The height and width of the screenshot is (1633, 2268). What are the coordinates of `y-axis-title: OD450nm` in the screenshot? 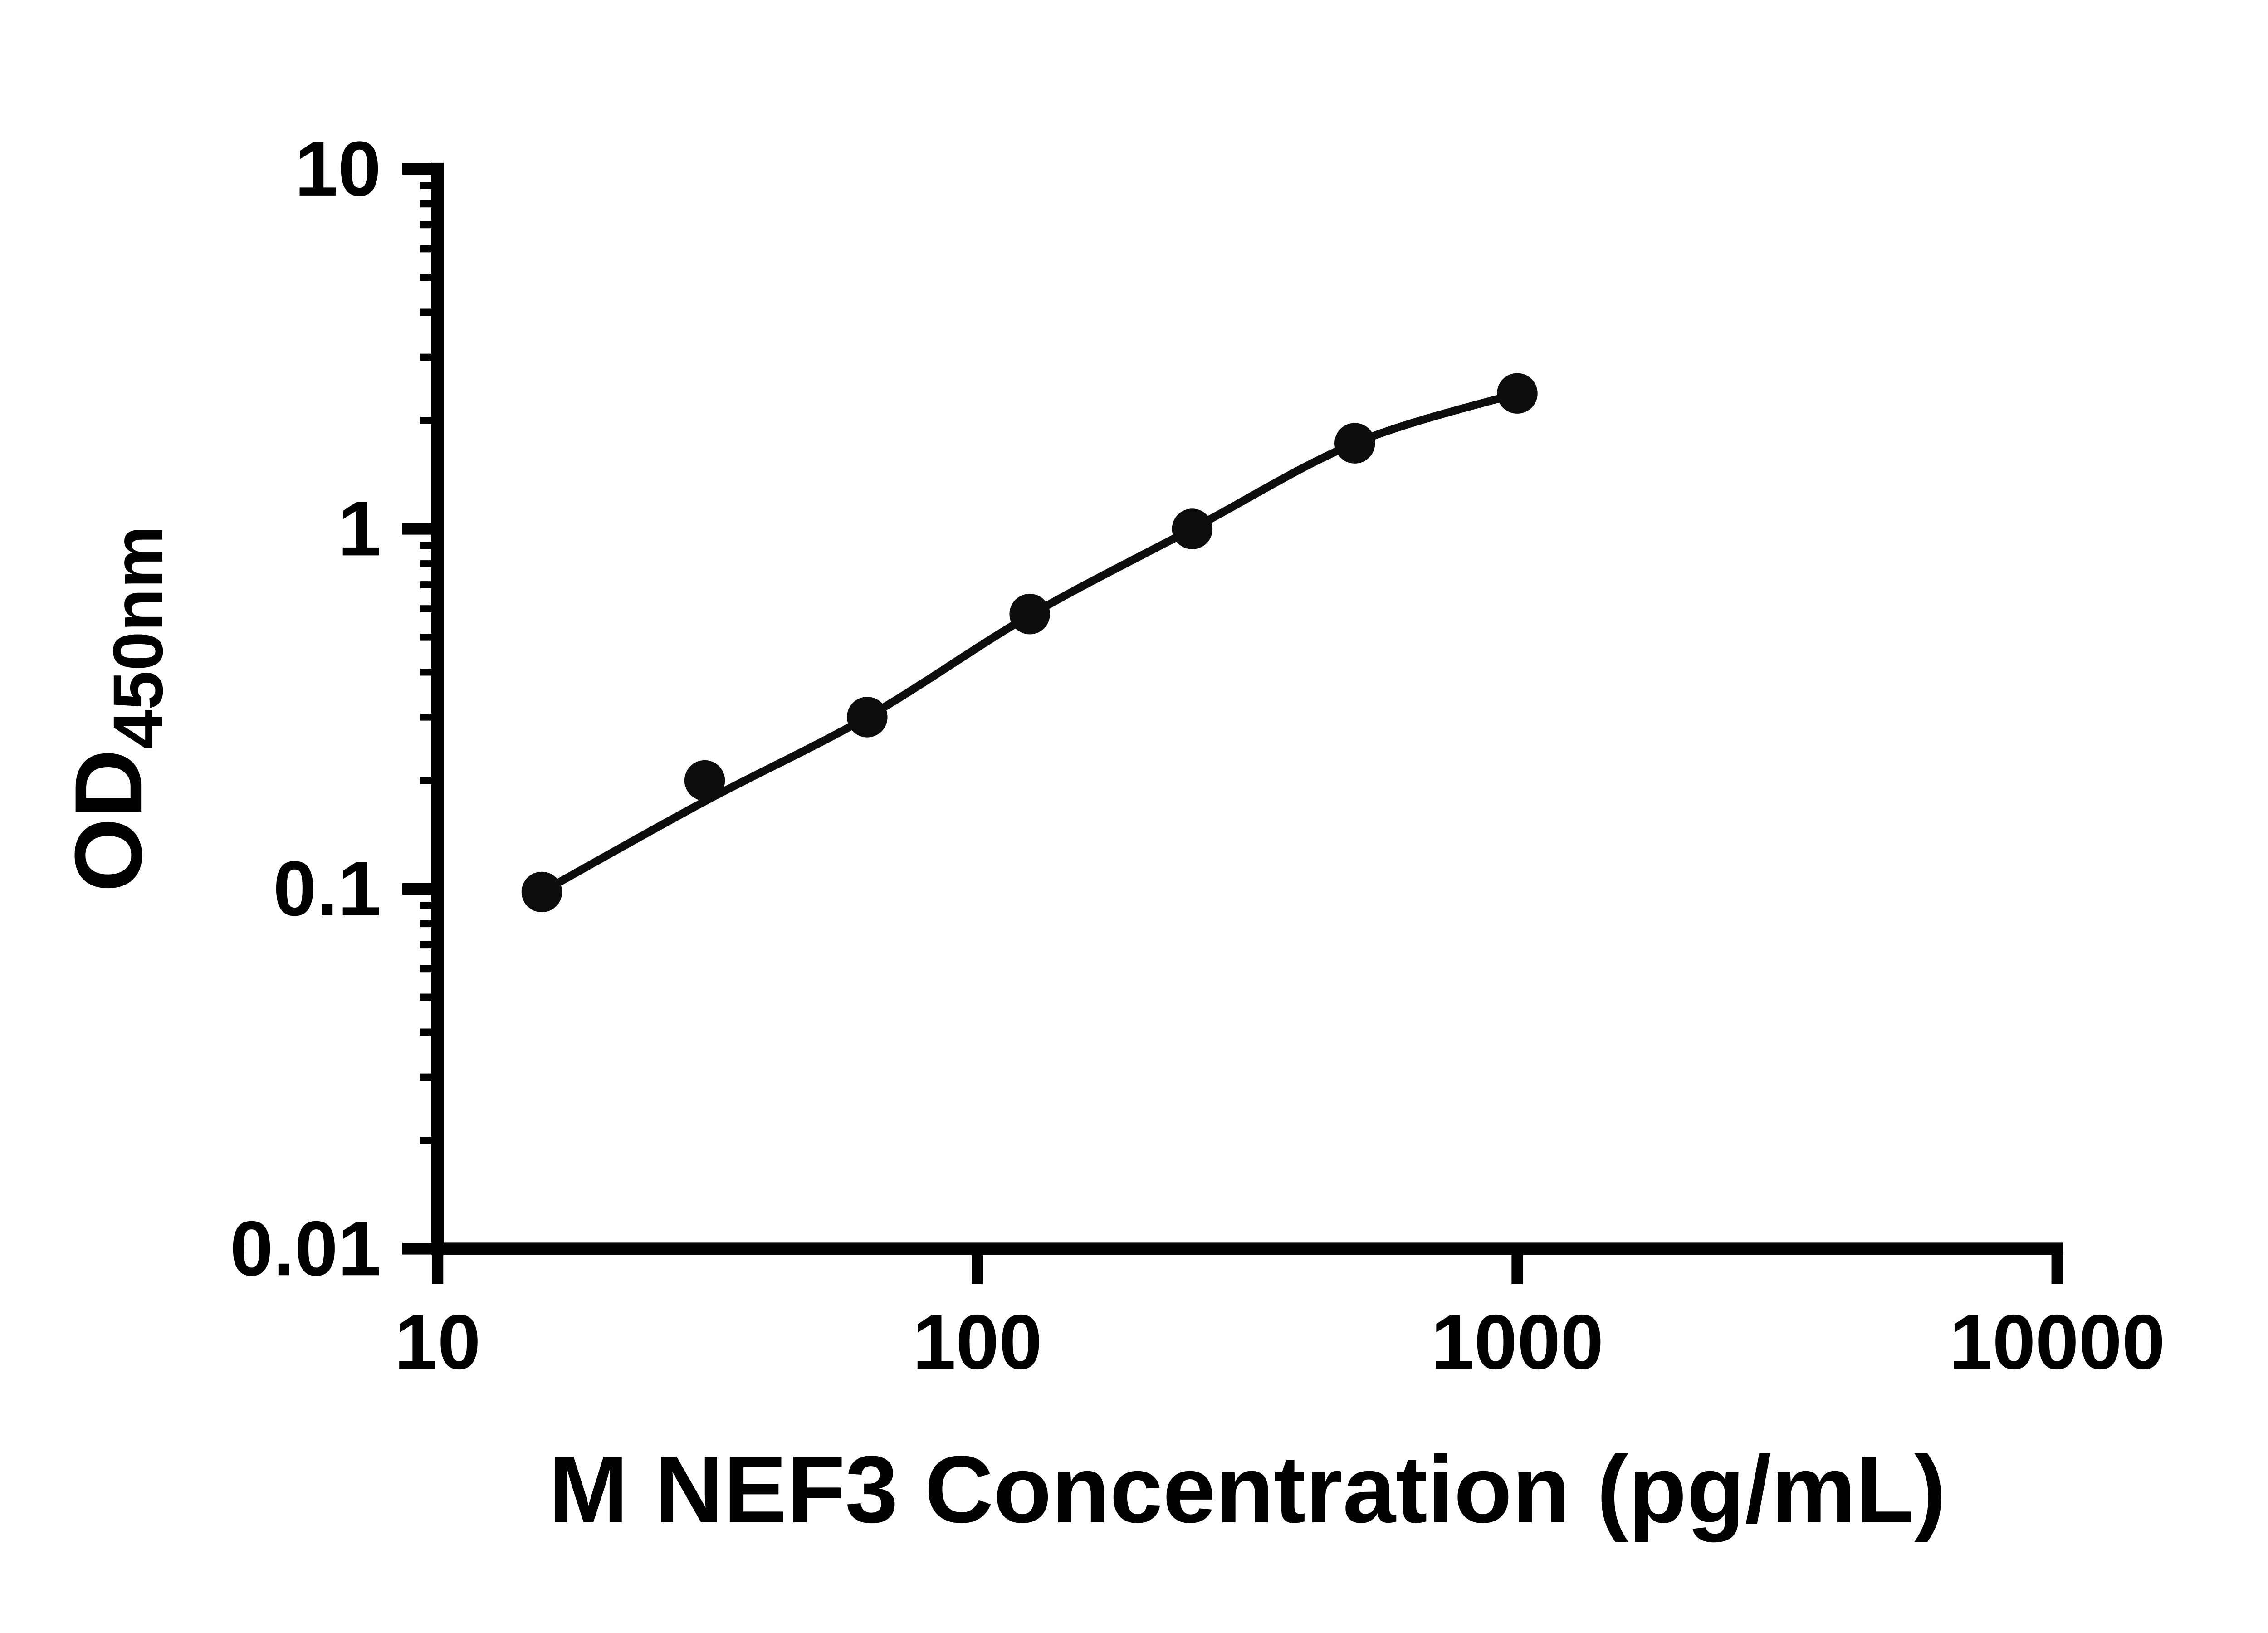 It's located at (116, 709).